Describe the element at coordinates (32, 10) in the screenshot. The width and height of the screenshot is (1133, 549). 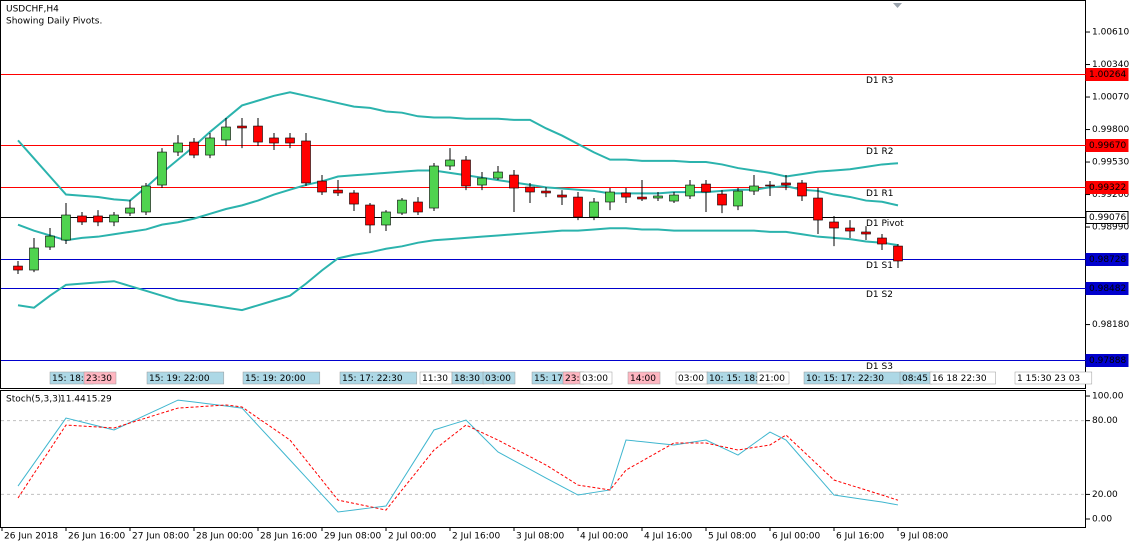
I see `chart-title: USDCHF,H4` at that location.